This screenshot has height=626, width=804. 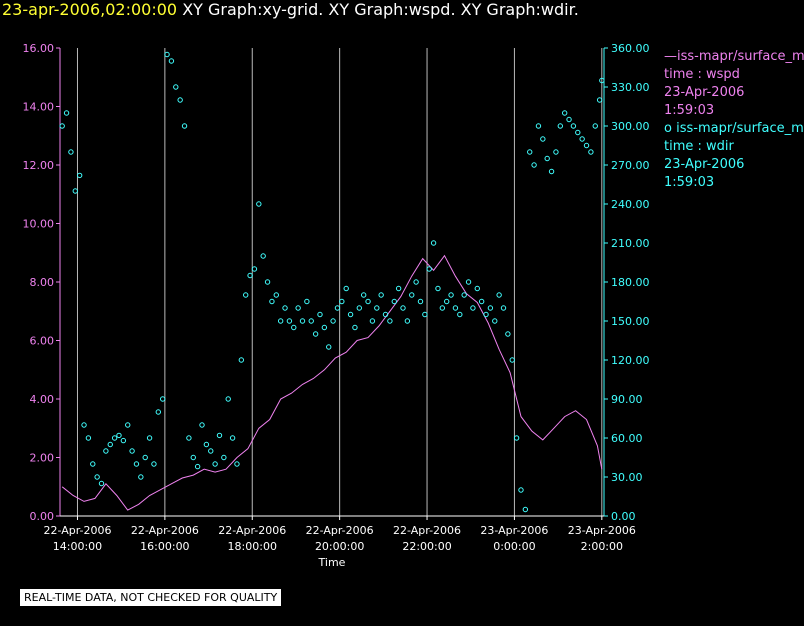 I want to click on right-tick-label-3: 90.00, so click(x=627, y=399).